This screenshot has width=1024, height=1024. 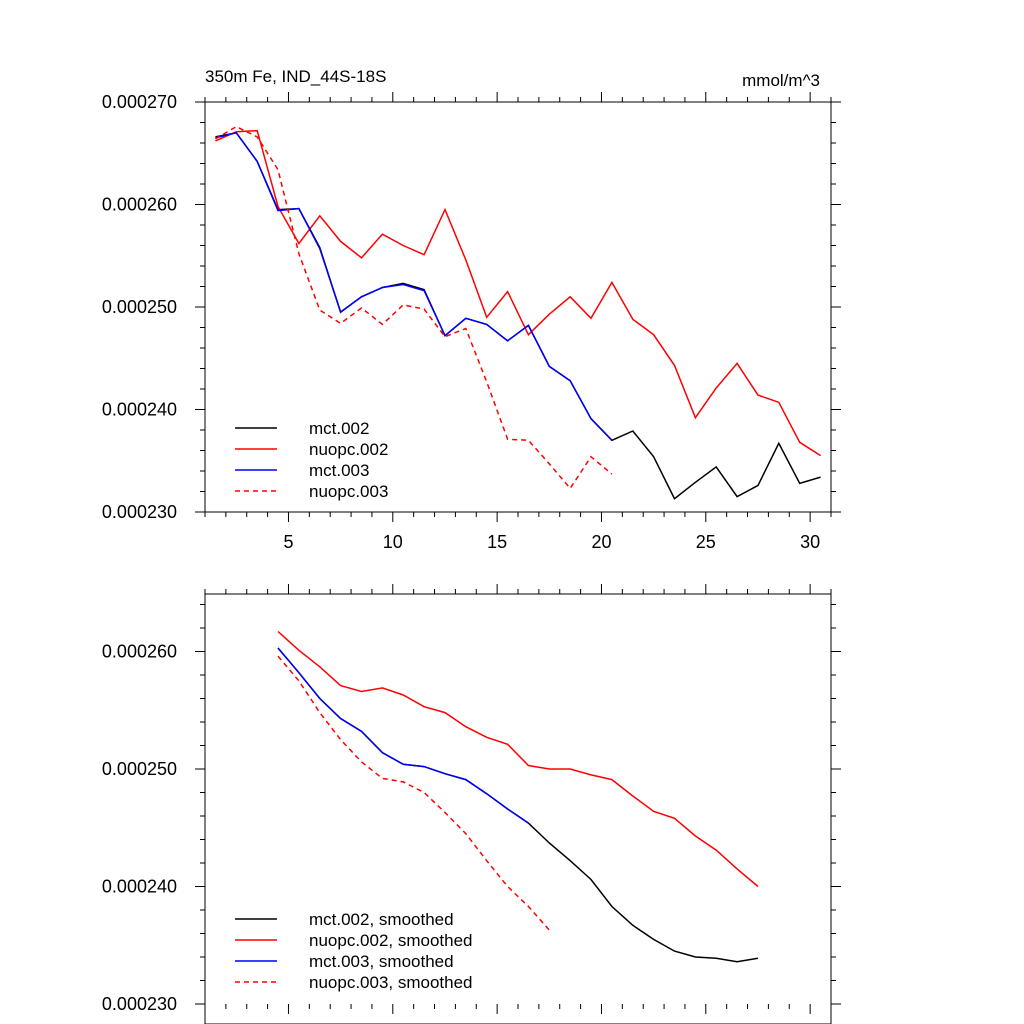 I want to click on bottom-y-tick-label: 0.000250, so click(x=139, y=769).